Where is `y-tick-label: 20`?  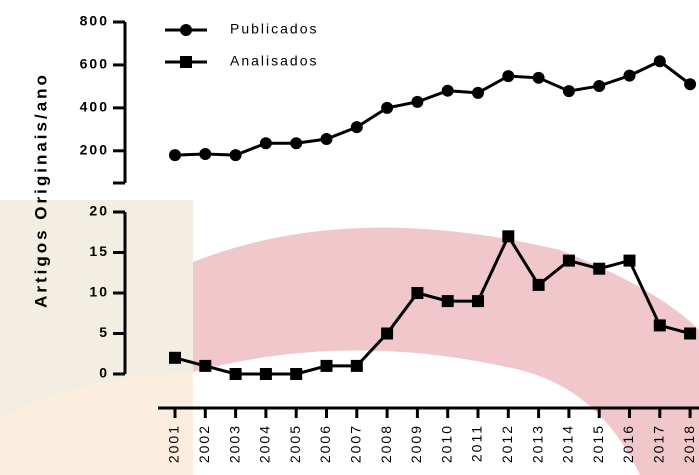 y-tick-label: 20 is located at coordinates (99, 211).